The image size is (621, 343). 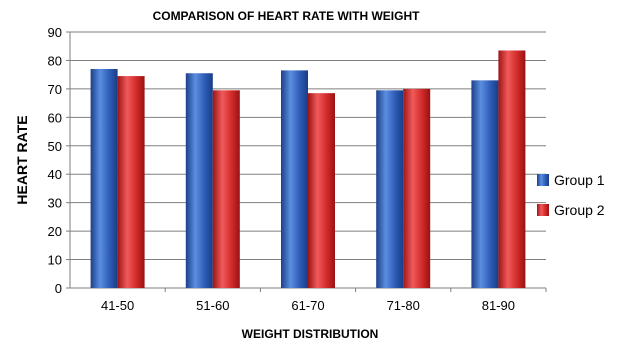 What do you see at coordinates (55, 174) in the screenshot?
I see `y-tick-label: 40` at bounding box center [55, 174].